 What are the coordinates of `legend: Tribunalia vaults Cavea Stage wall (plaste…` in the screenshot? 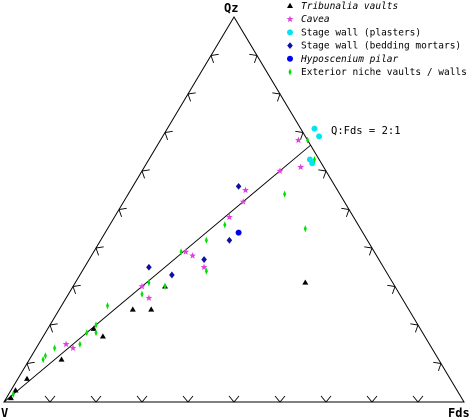 It's located at (376, 39).